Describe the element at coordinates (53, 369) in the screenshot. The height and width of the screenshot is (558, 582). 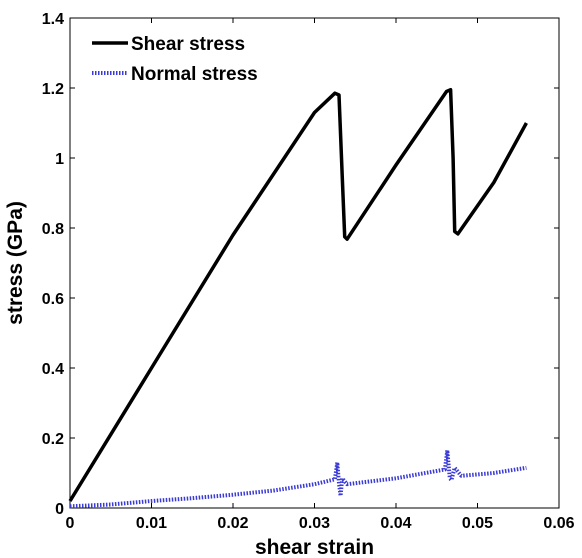
I see `y-tick-label: 0.4` at that location.